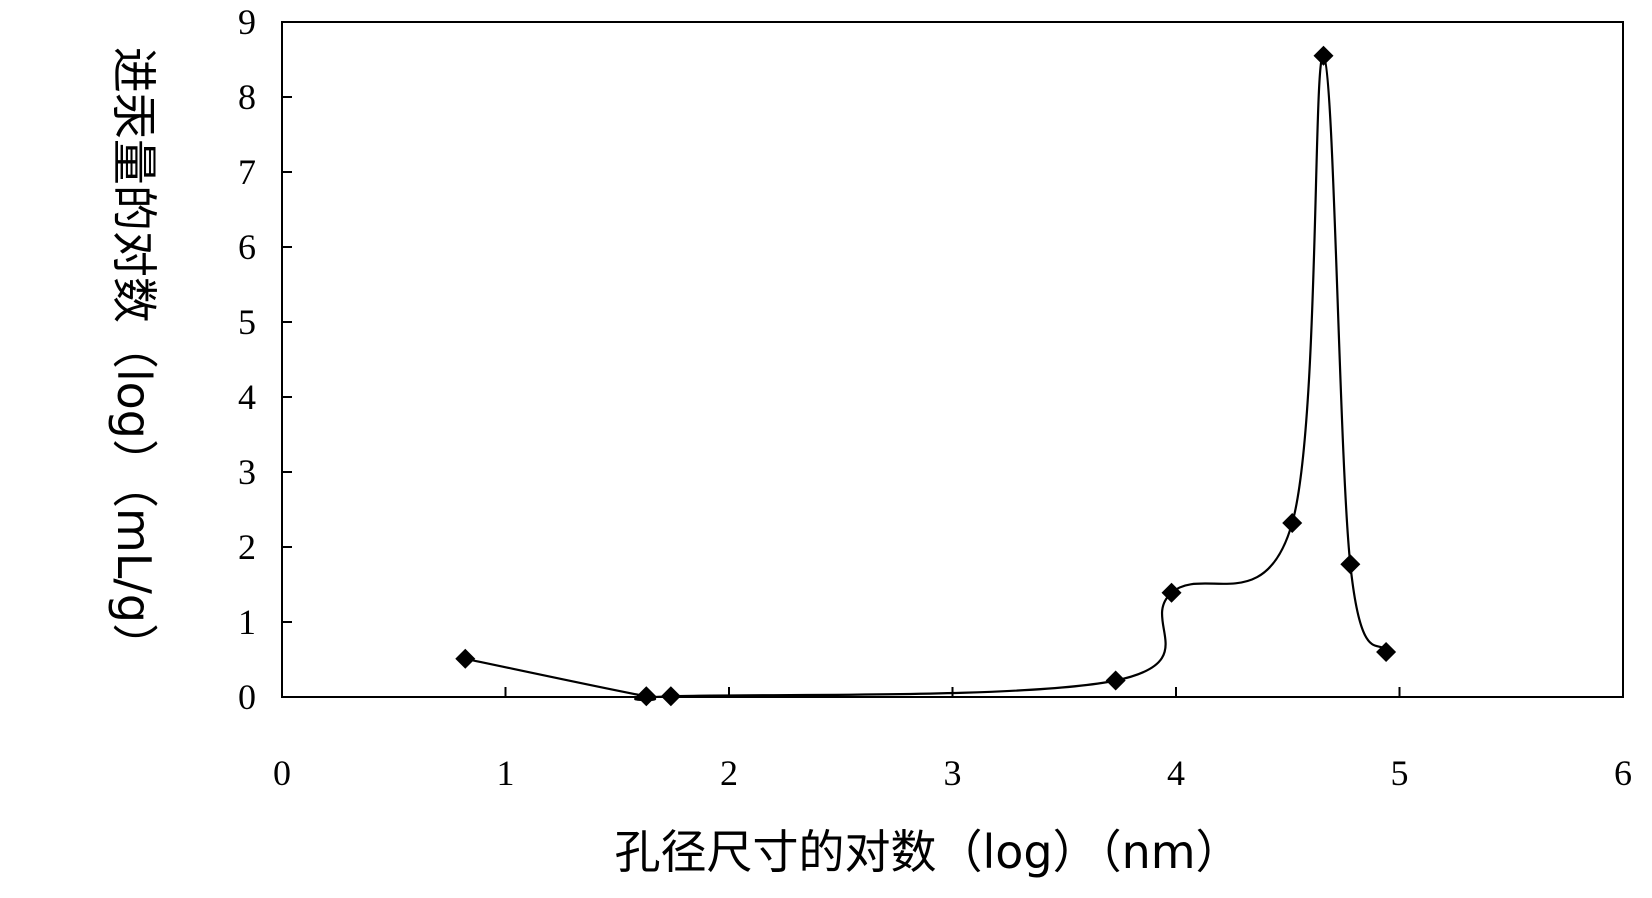  What do you see at coordinates (506, 773) in the screenshot?
I see `x-tick-label: 1` at bounding box center [506, 773].